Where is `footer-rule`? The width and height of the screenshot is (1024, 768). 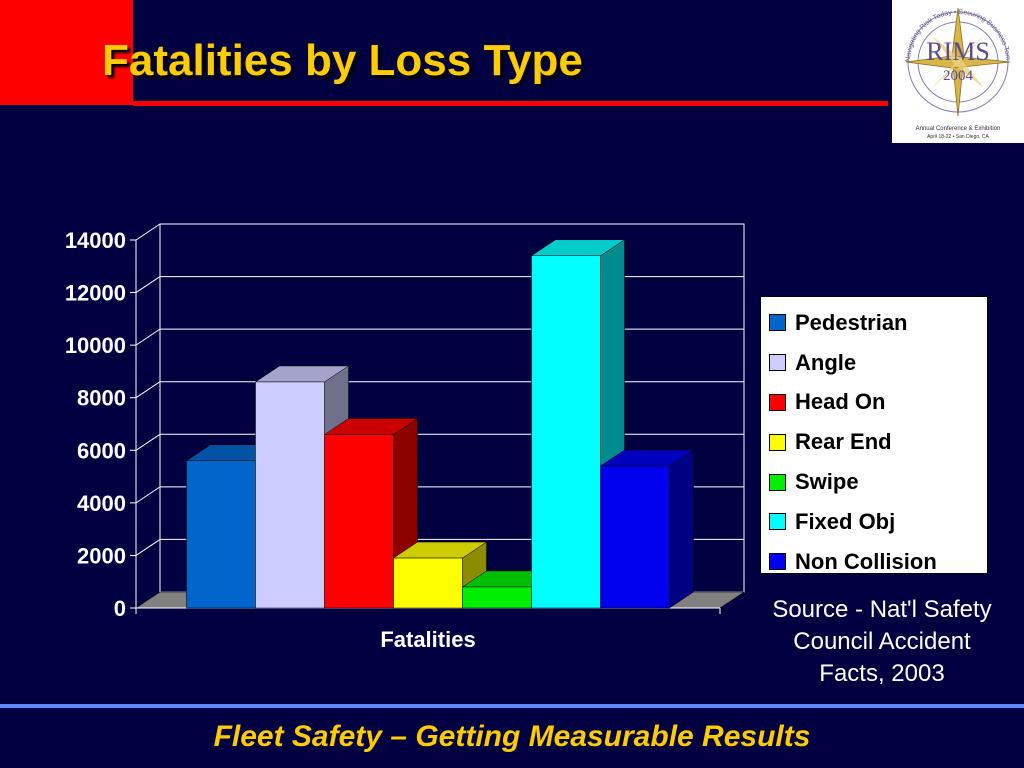 footer-rule is located at coordinates (512, 706).